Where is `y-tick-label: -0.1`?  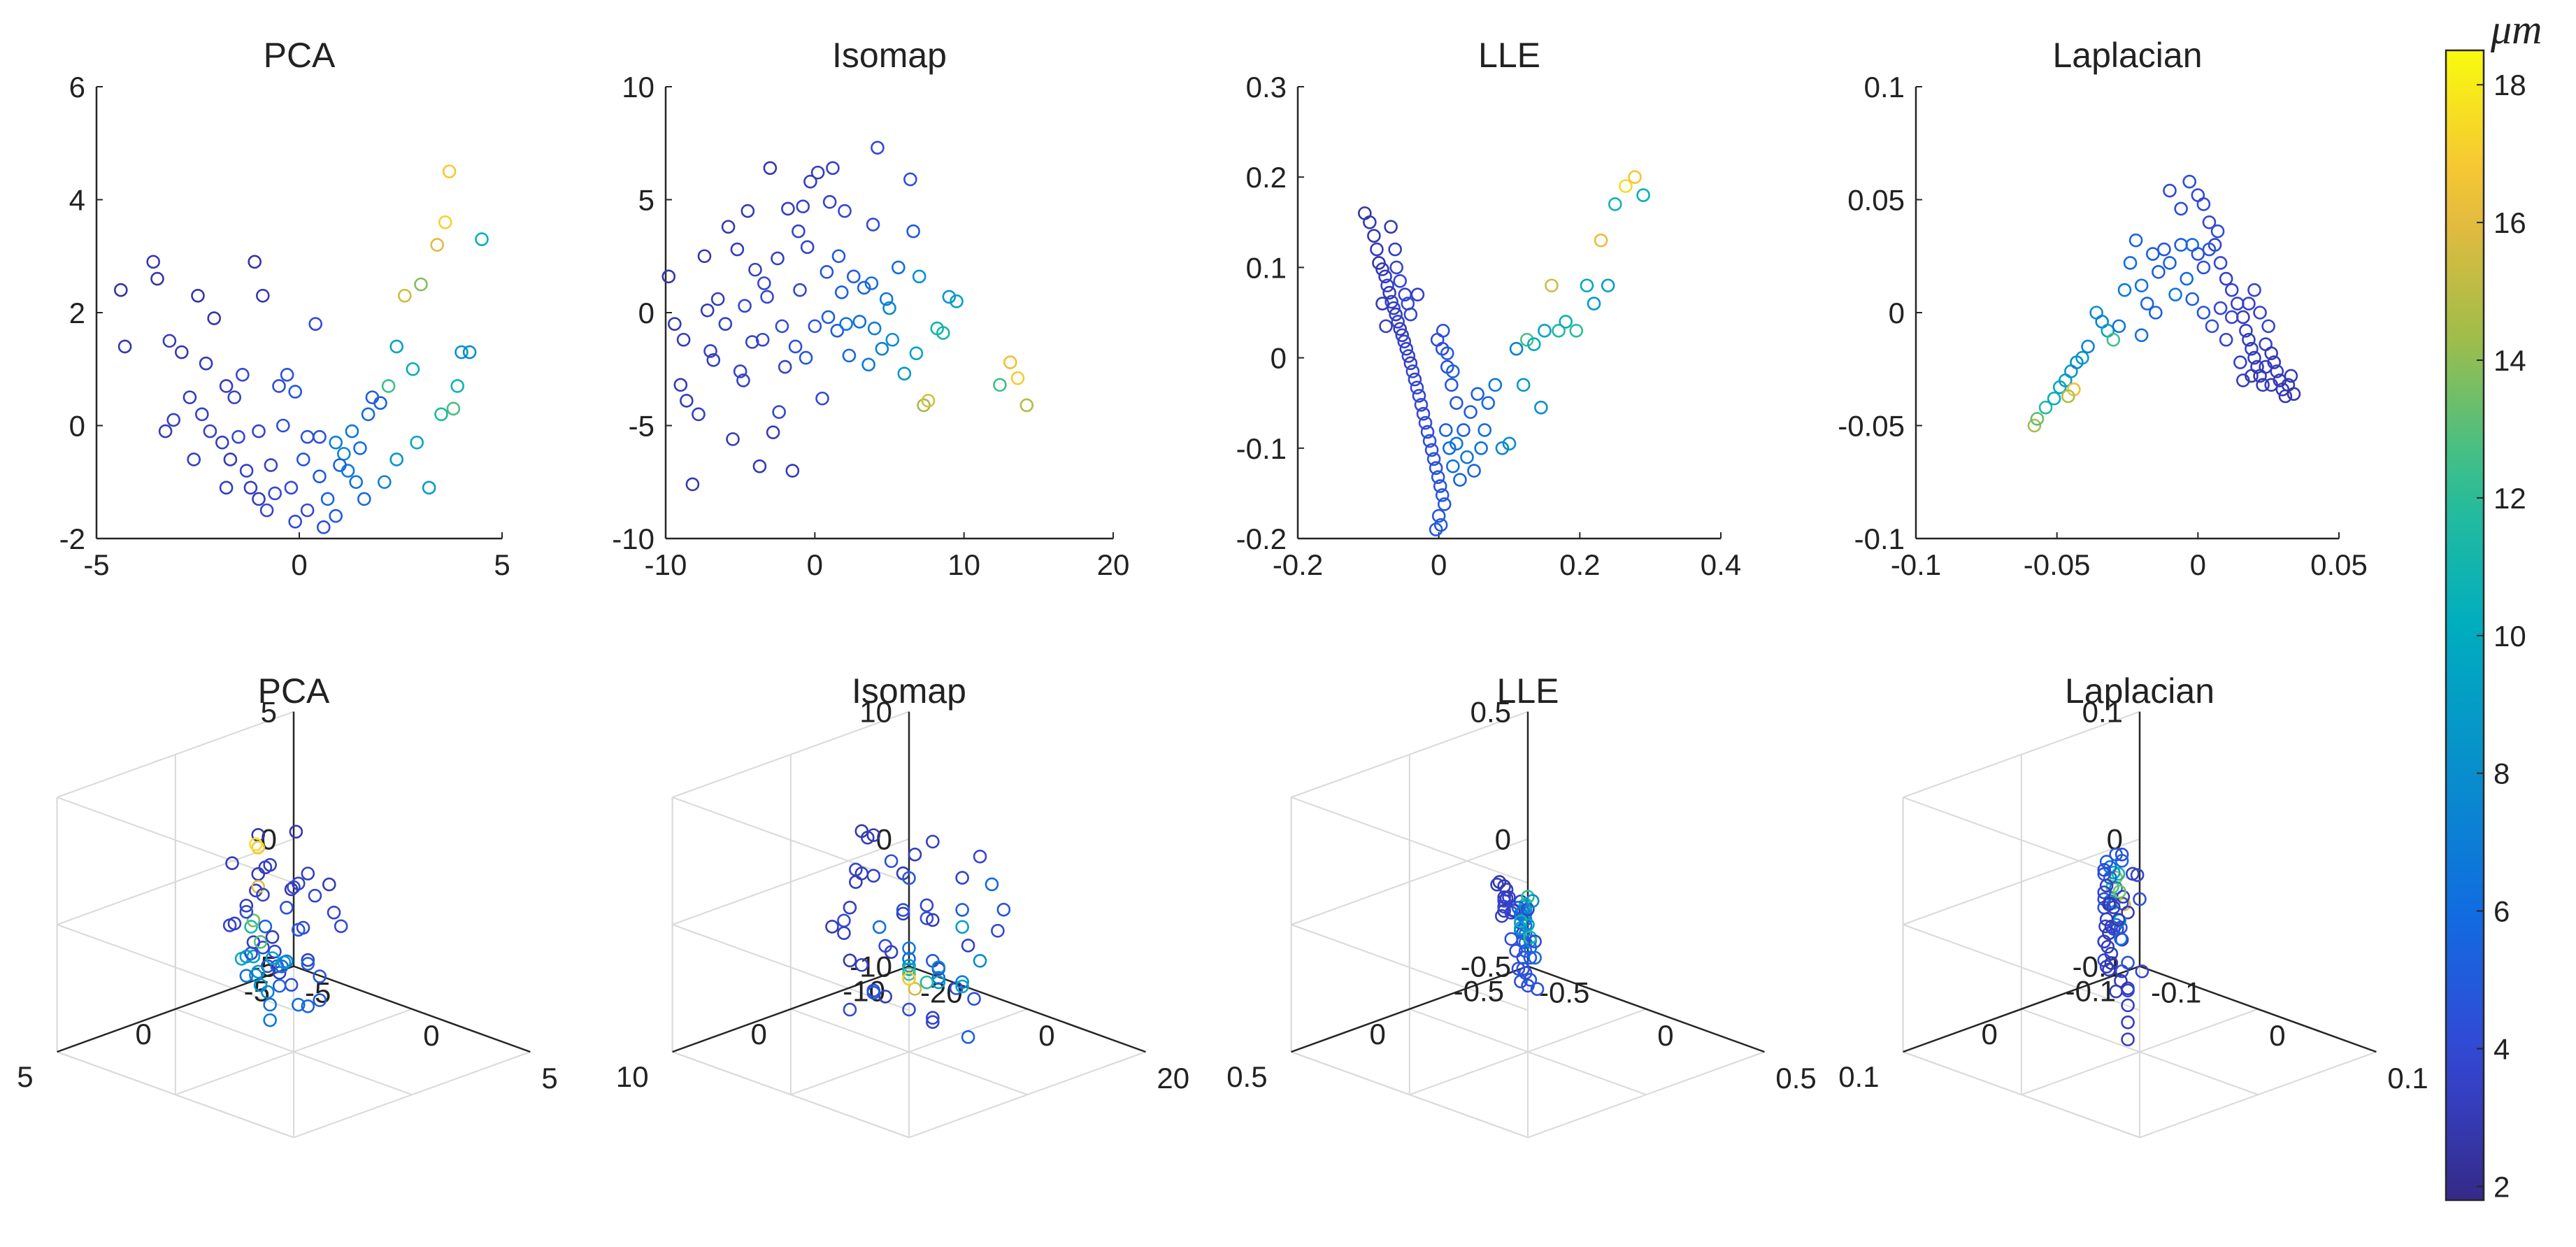 y-tick-label: -0.1 is located at coordinates (1879, 538).